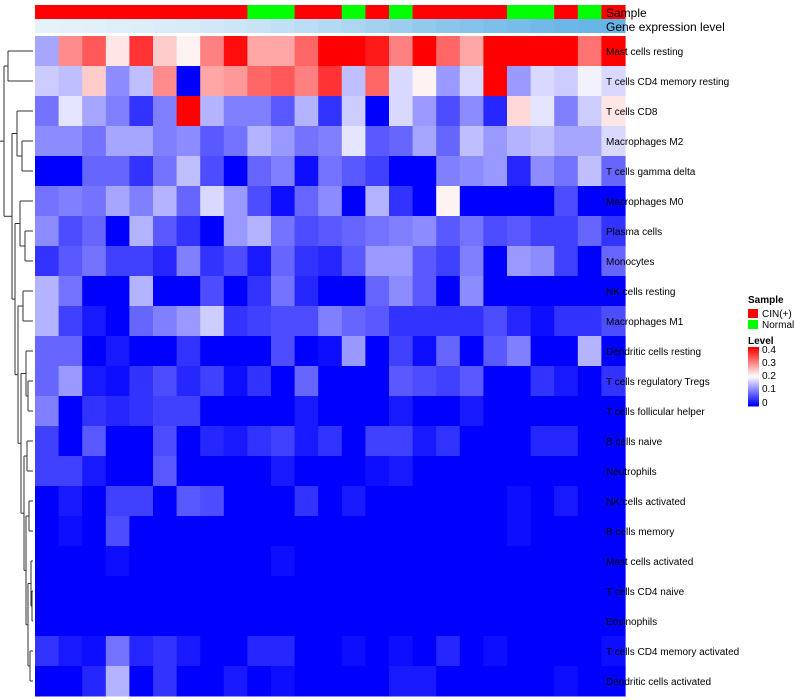 This screenshot has height=700, width=800. What do you see at coordinates (330, 111) in the screenshot?
I see `heatmap-cell-r2-c12` at bounding box center [330, 111].